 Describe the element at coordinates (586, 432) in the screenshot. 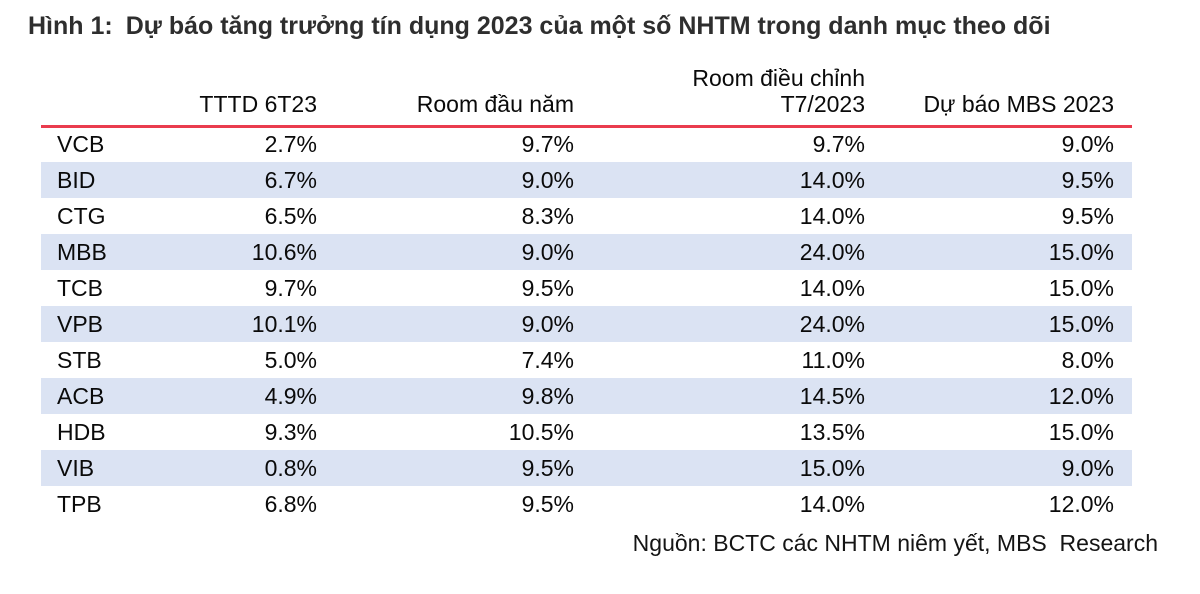

I see `table-row: HDB 9.3% 10.5% 13.5% 15.0%` at that location.